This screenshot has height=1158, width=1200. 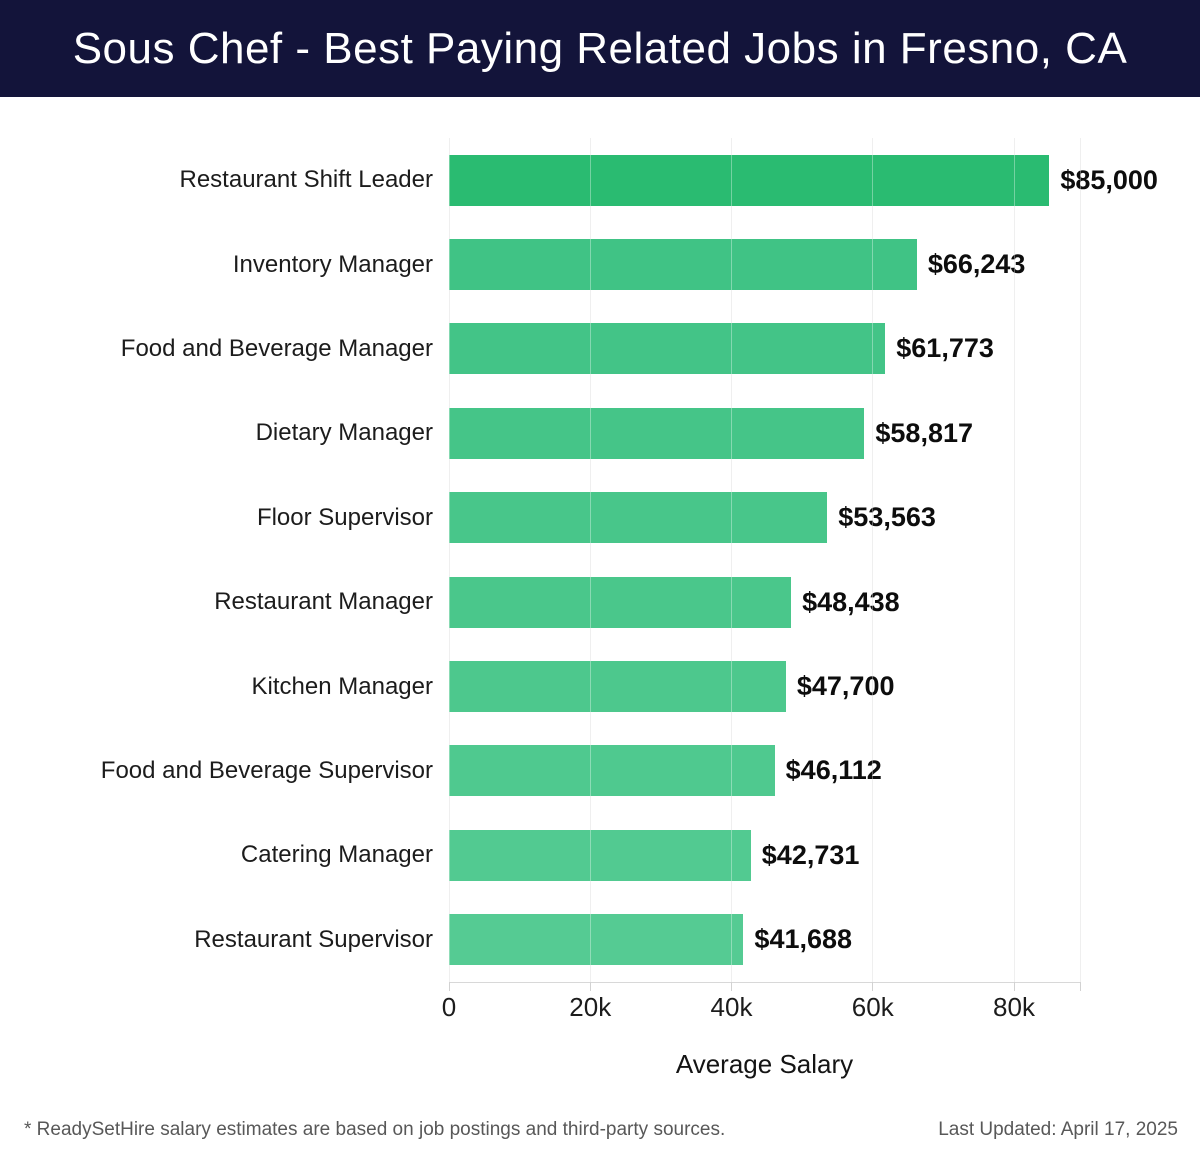 I want to click on x-axis-title: Average Salary, so click(x=764, y=1064).